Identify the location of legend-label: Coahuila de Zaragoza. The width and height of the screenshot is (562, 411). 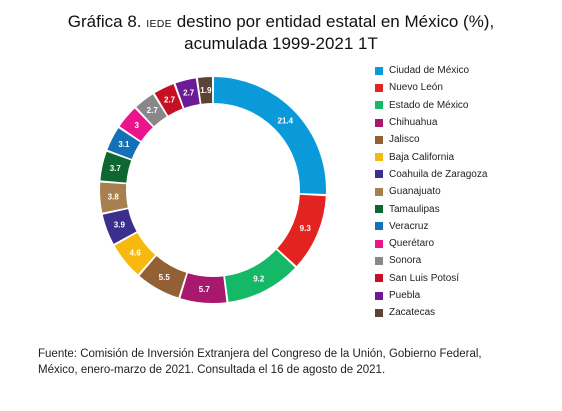
(438, 174).